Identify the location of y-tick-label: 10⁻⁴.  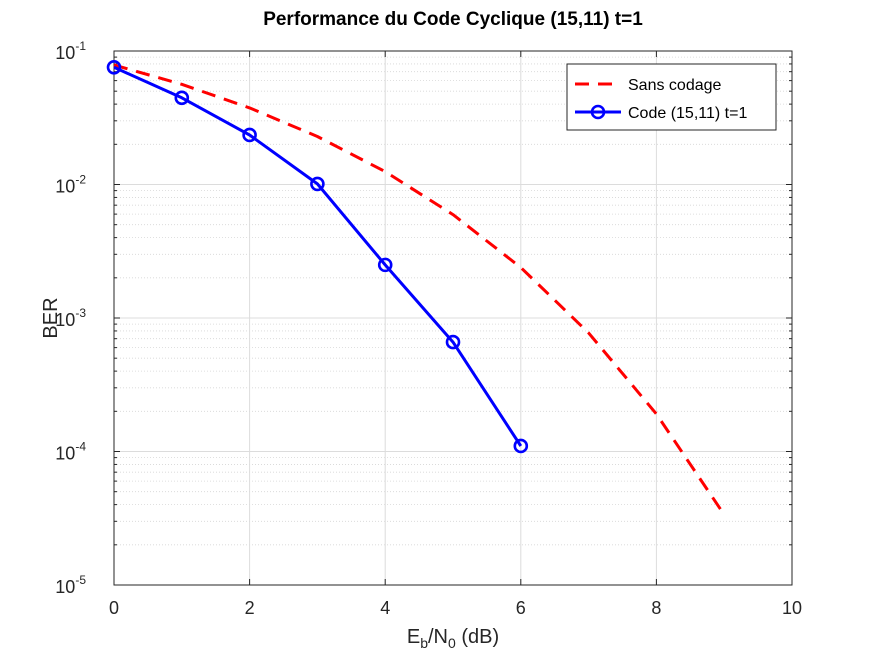
(70, 452).